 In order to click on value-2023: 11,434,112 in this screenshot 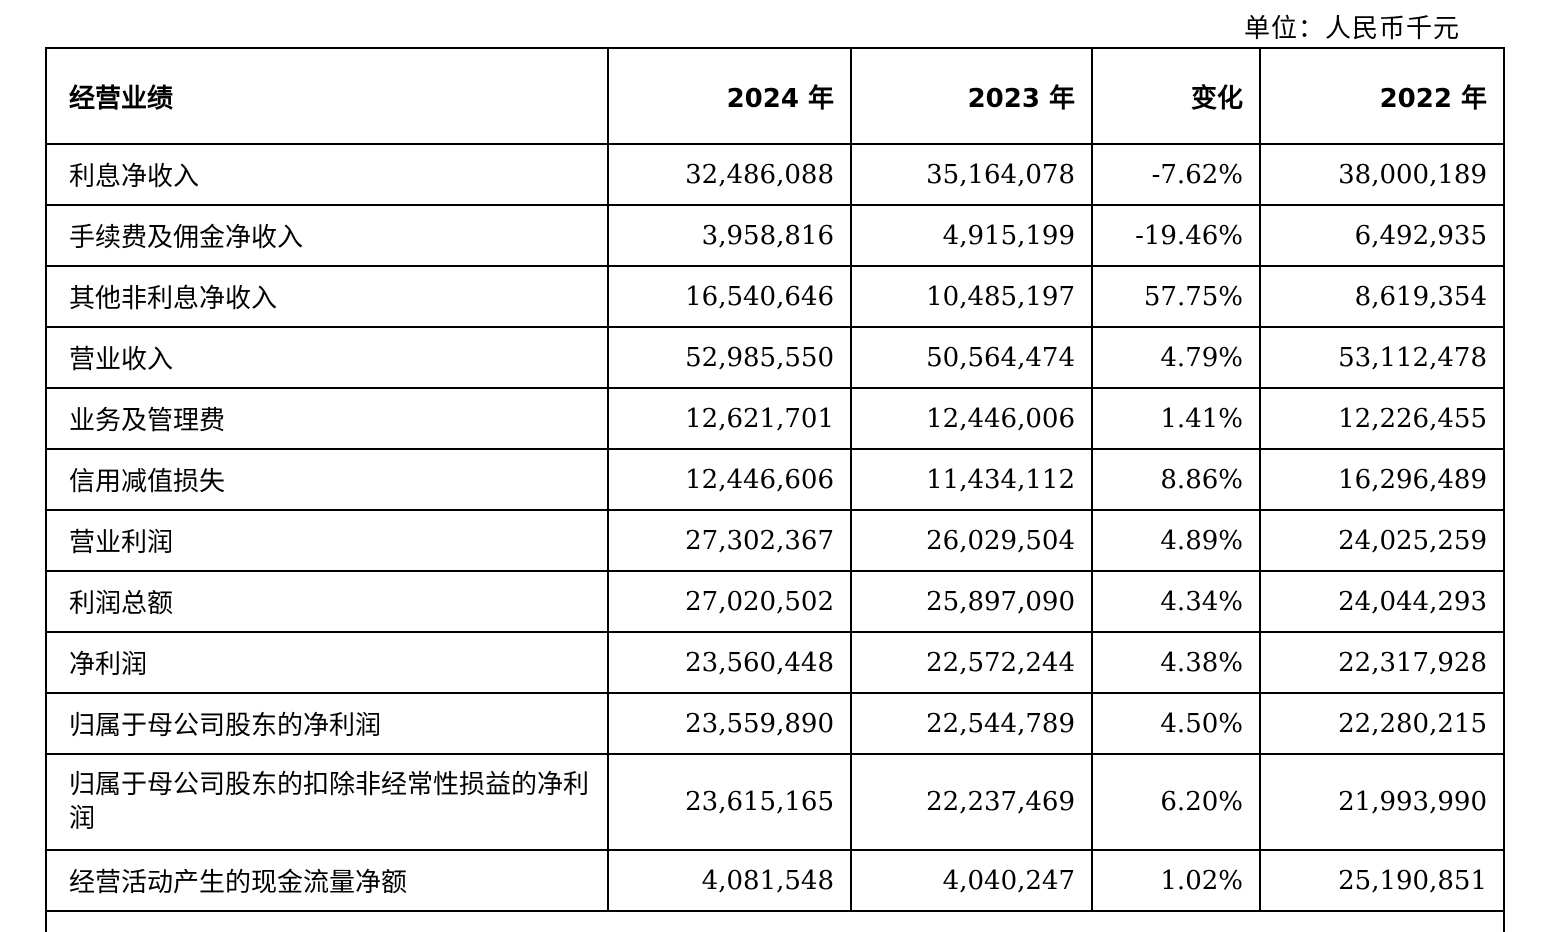, I will do `click(971, 479)`.